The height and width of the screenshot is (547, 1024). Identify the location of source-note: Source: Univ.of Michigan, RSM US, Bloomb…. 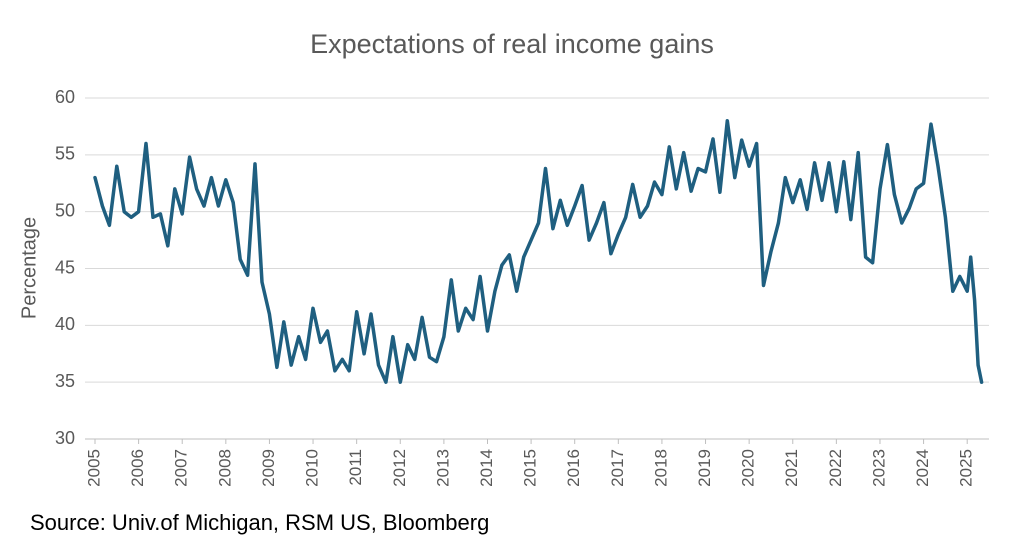
(259, 522).